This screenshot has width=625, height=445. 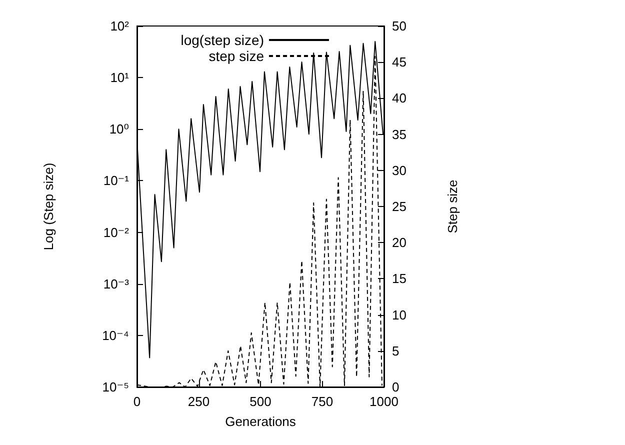 What do you see at coordinates (115, 387) in the screenshot?
I see `y-tick-label: 10⁻⁵` at bounding box center [115, 387].